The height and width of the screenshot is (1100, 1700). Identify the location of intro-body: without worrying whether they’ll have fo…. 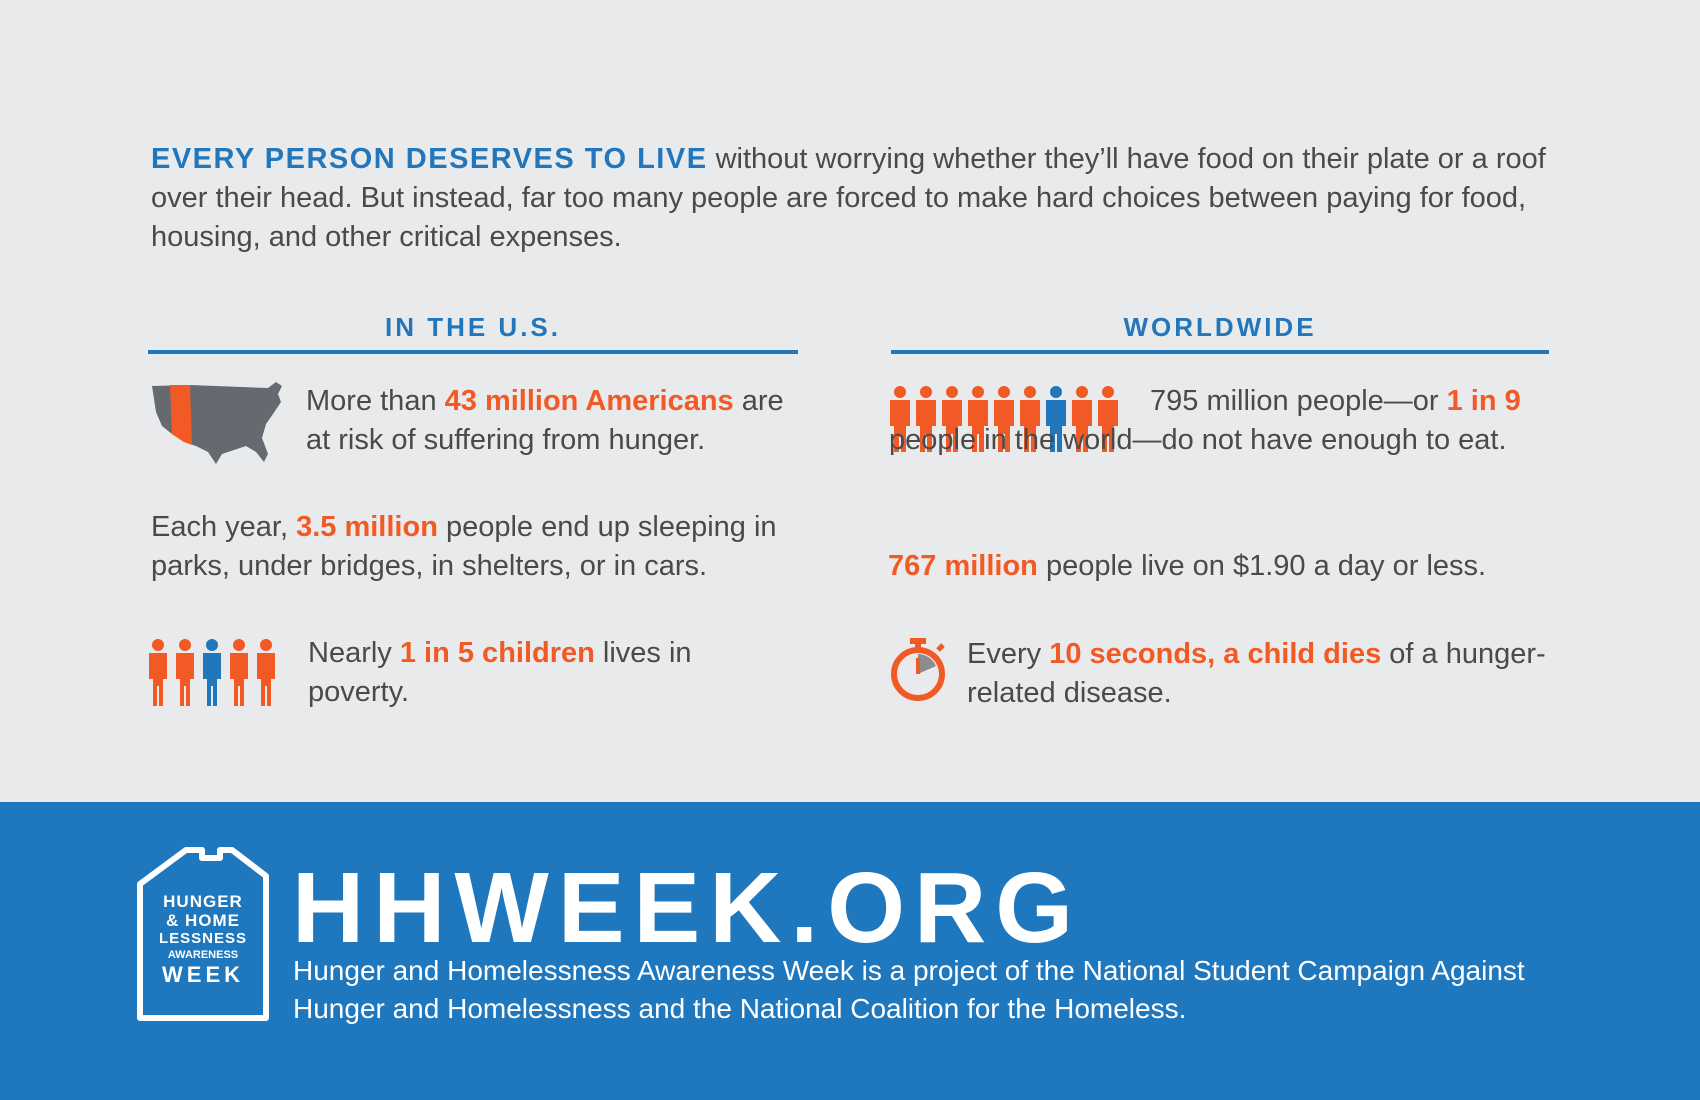
(848, 198).